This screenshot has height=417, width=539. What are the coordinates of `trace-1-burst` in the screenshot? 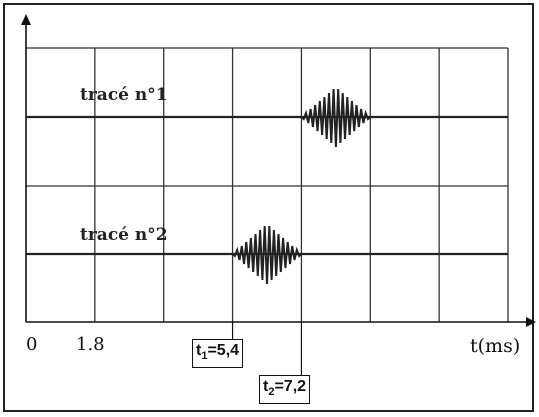 It's located at (335, 118).